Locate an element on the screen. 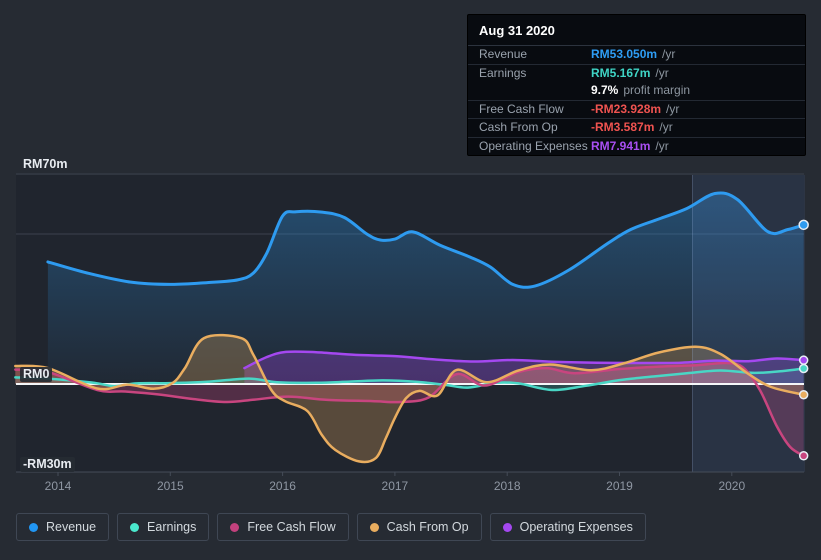  tooltip-row-label: Operating Expenses is located at coordinates (533, 145).